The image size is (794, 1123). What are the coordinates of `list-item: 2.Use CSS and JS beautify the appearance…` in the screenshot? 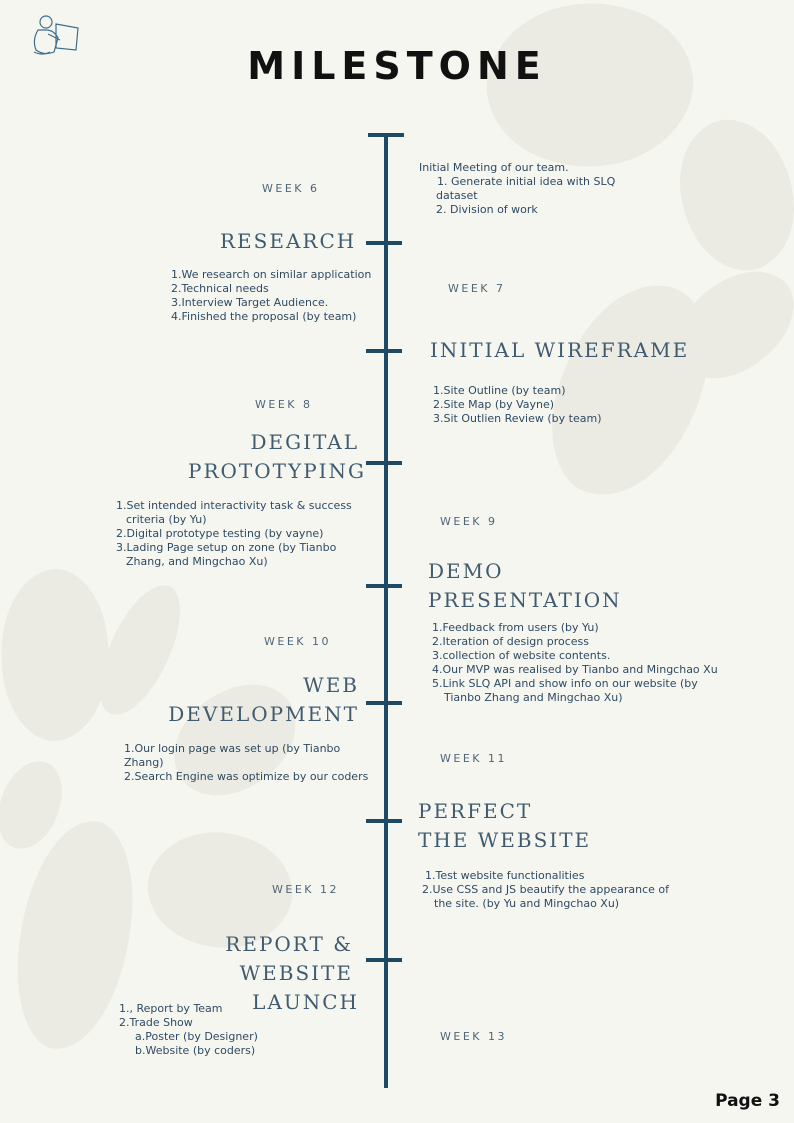 It's located at (546, 889).